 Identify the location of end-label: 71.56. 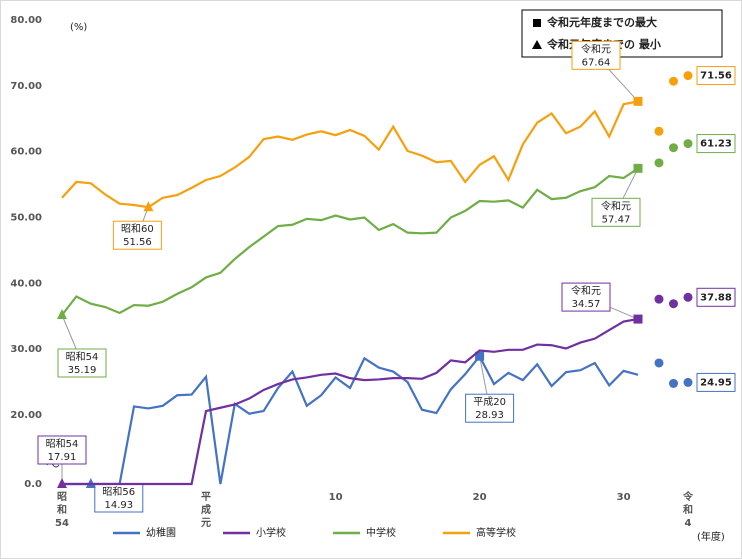
(716, 76).